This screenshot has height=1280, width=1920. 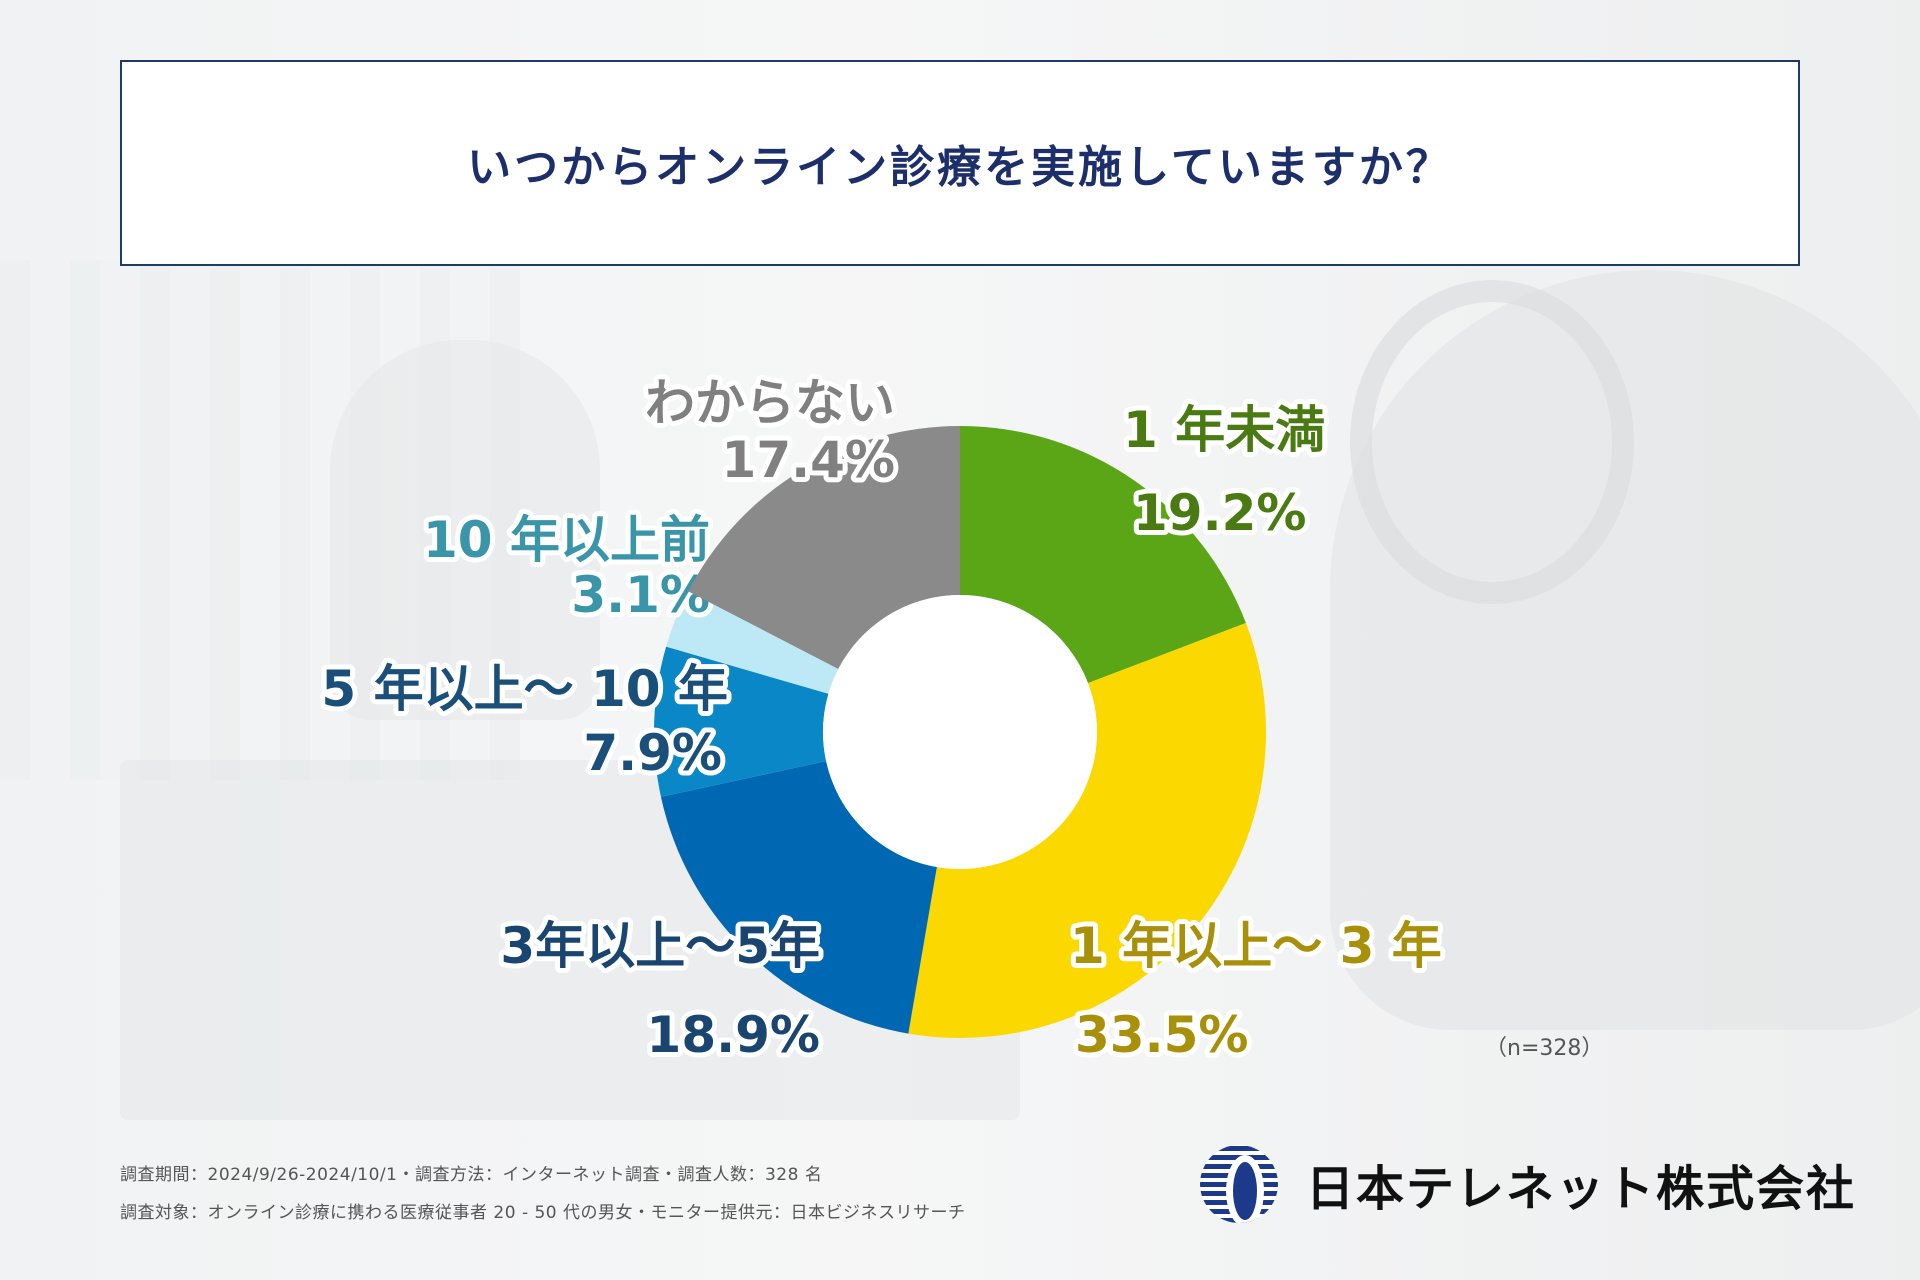 What do you see at coordinates (1544, 1048) in the screenshot?
I see `sample-size-note: （n=328）` at bounding box center [1544, 1048].